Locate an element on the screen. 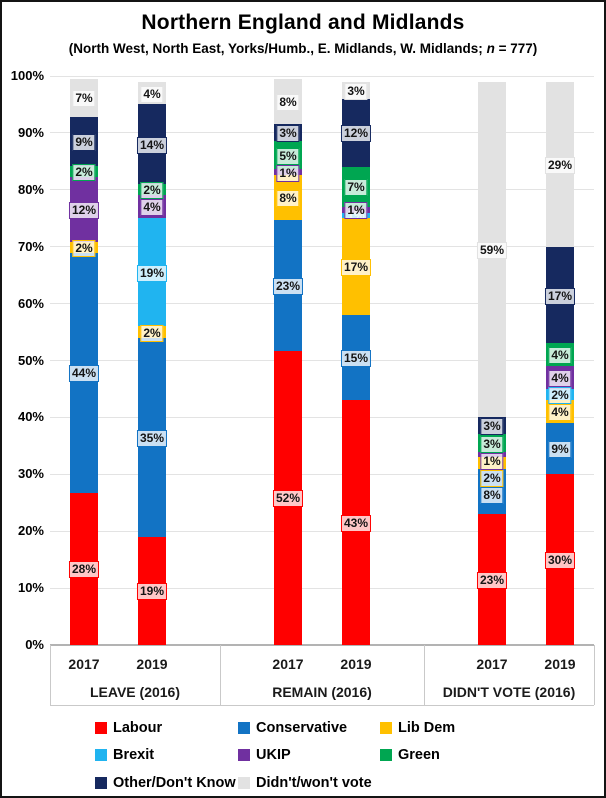  legend-label: Other/Don't Know is located at coordinates (174, 782).